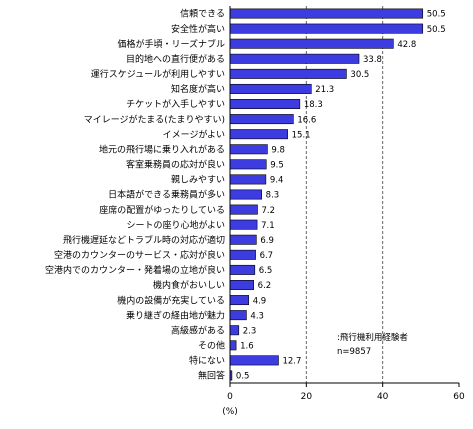 The image size is (473, 429). I want to click on value-label-10: 9.5, so click(277, 166).